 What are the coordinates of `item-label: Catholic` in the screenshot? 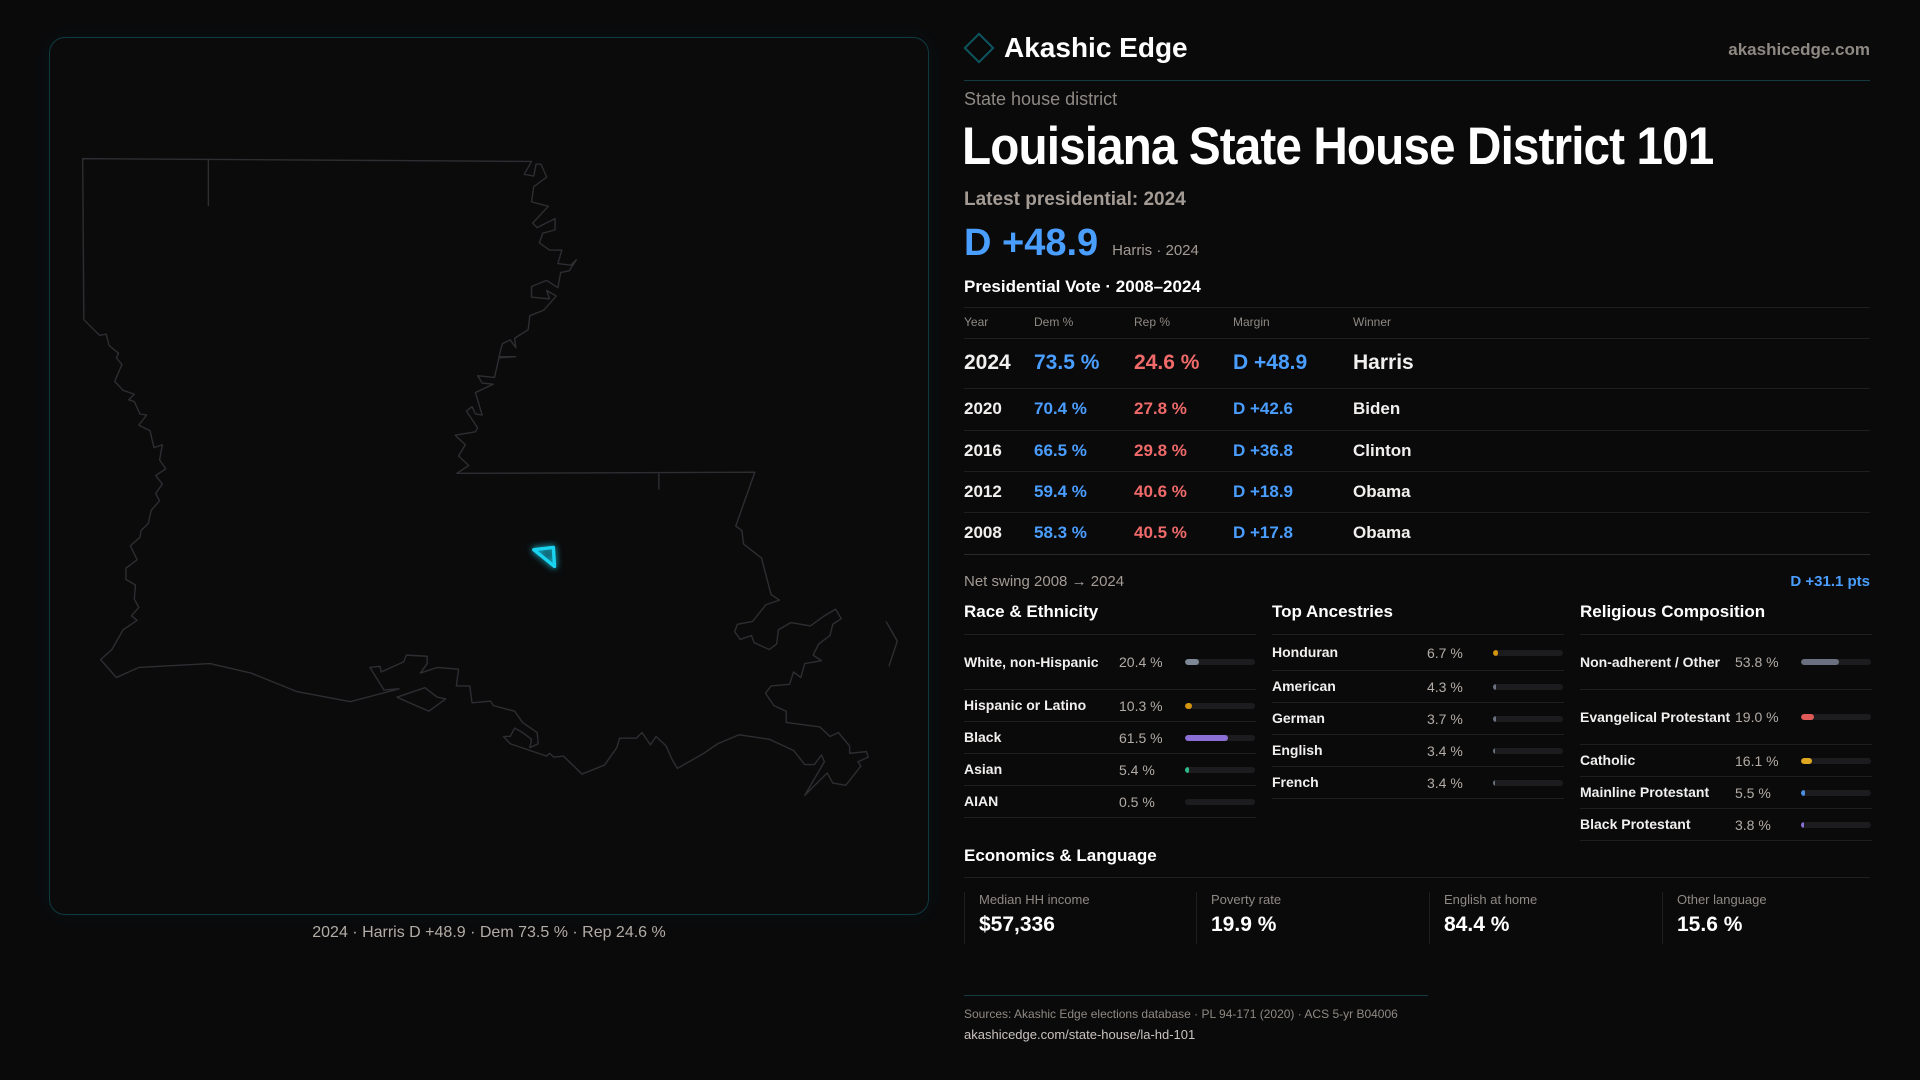 It's located at (1608, 760).